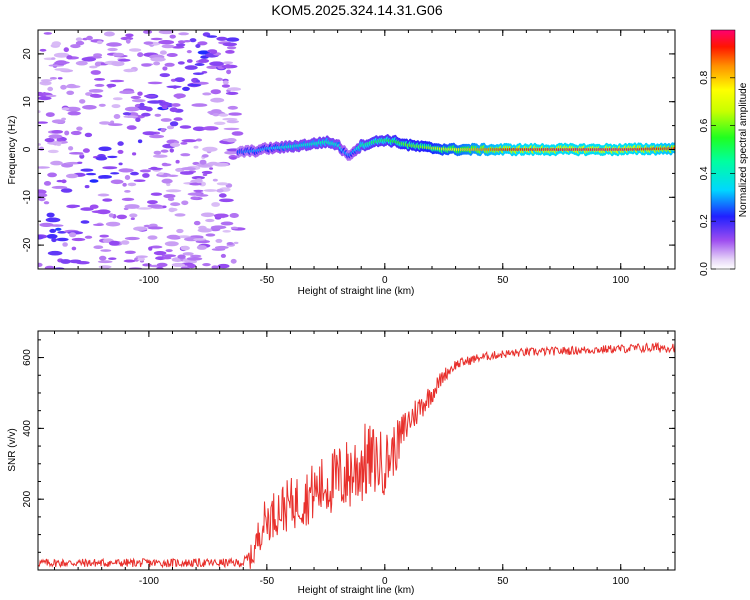 This screenshot has height=600, width=750. Describe the element at coordinates (356, 291) in the screenshot. I see `spectrogram-x-label: Height of straight line (km)` at that location.